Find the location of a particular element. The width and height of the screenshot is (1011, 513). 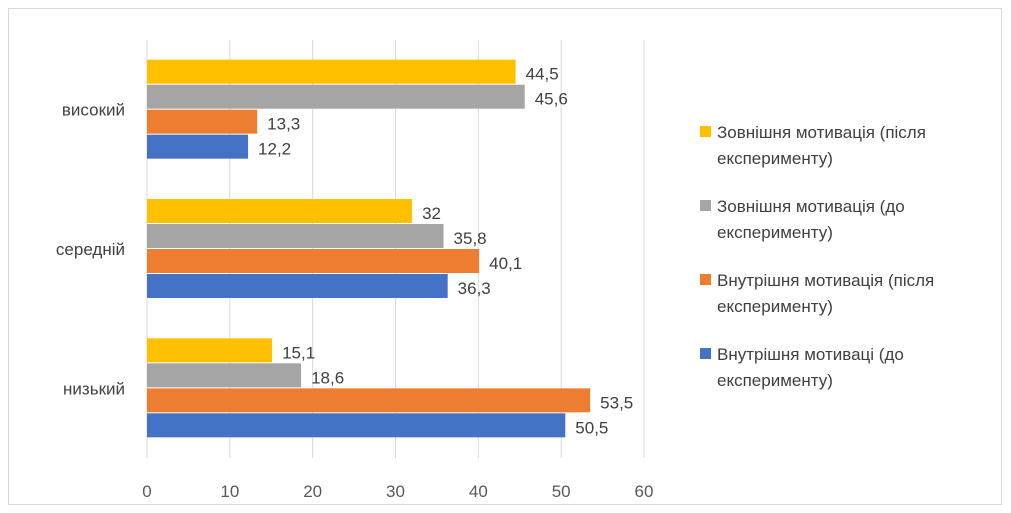

category-label: високий is located at coordinates (93, 110).